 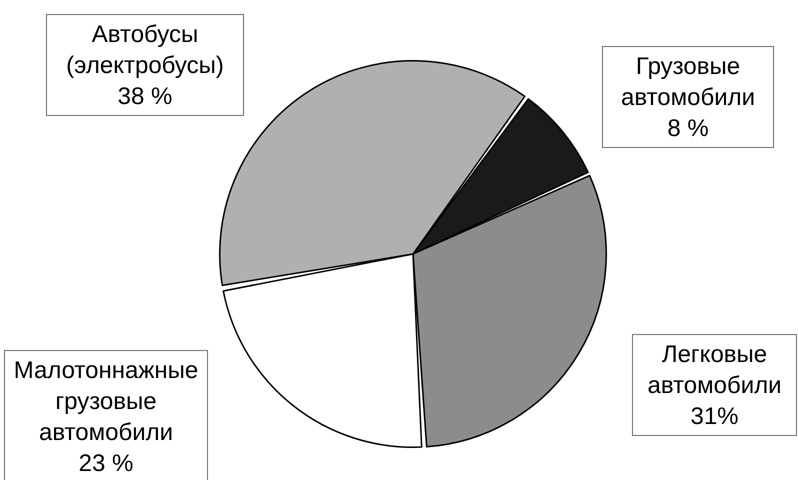 I want to click on data-label: 8 %, so click(x=688, y=129).